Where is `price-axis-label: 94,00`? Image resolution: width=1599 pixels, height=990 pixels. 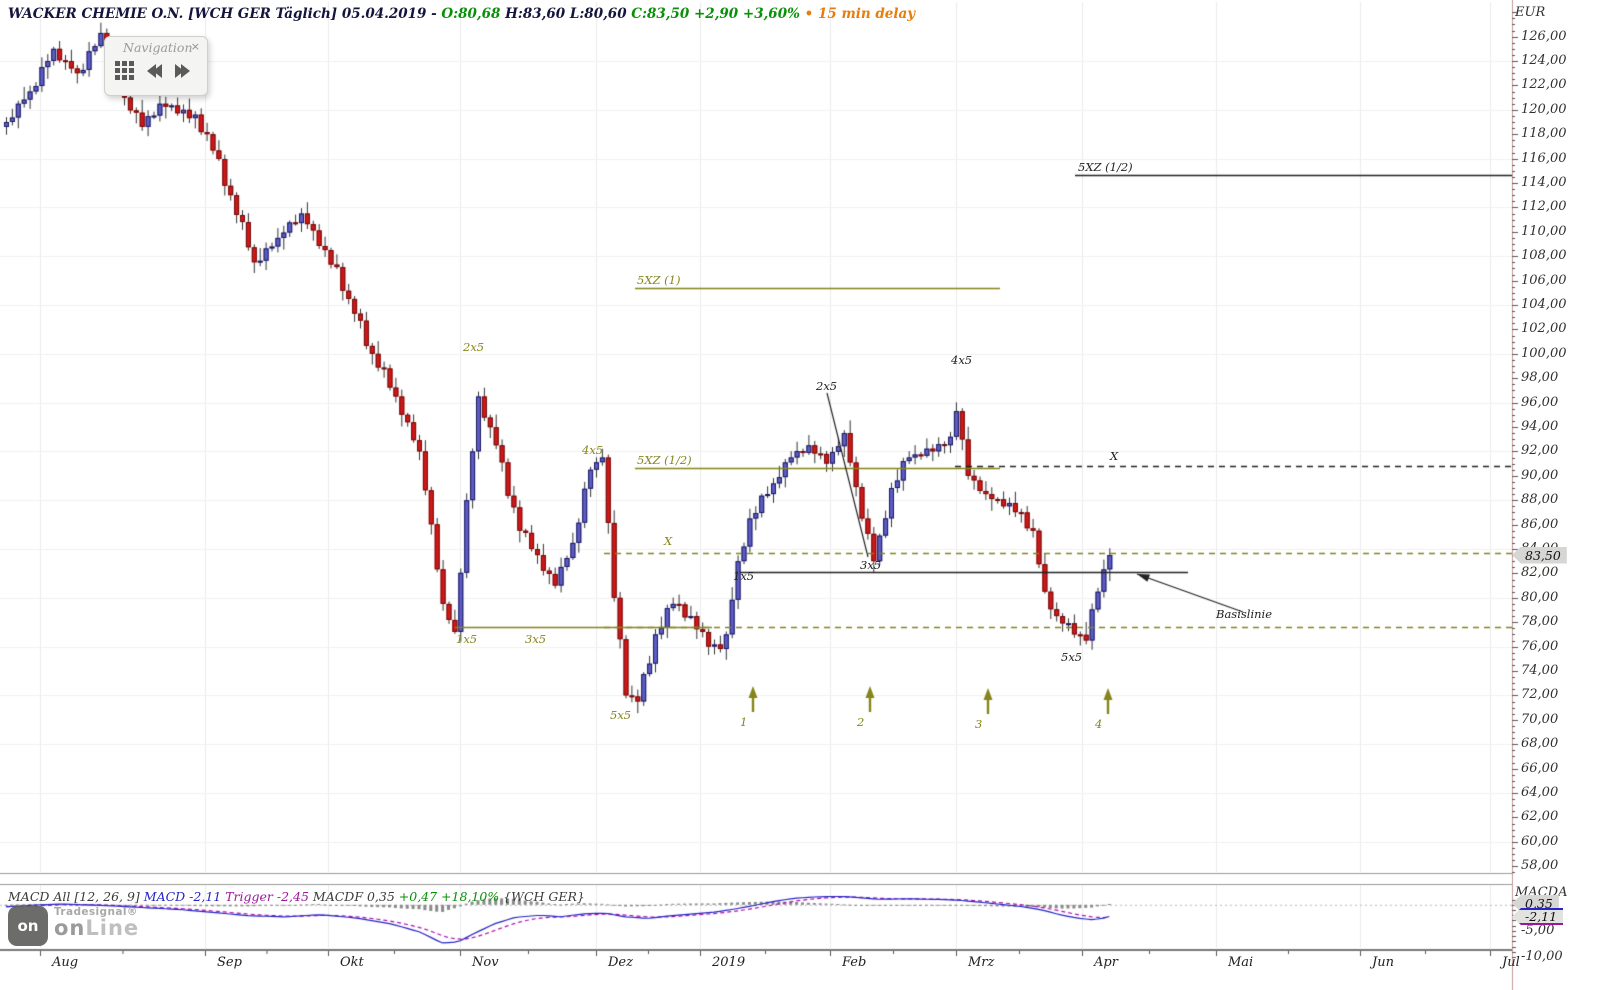
price-axis-label: 94,00 is located at coordinates (1540, 426).